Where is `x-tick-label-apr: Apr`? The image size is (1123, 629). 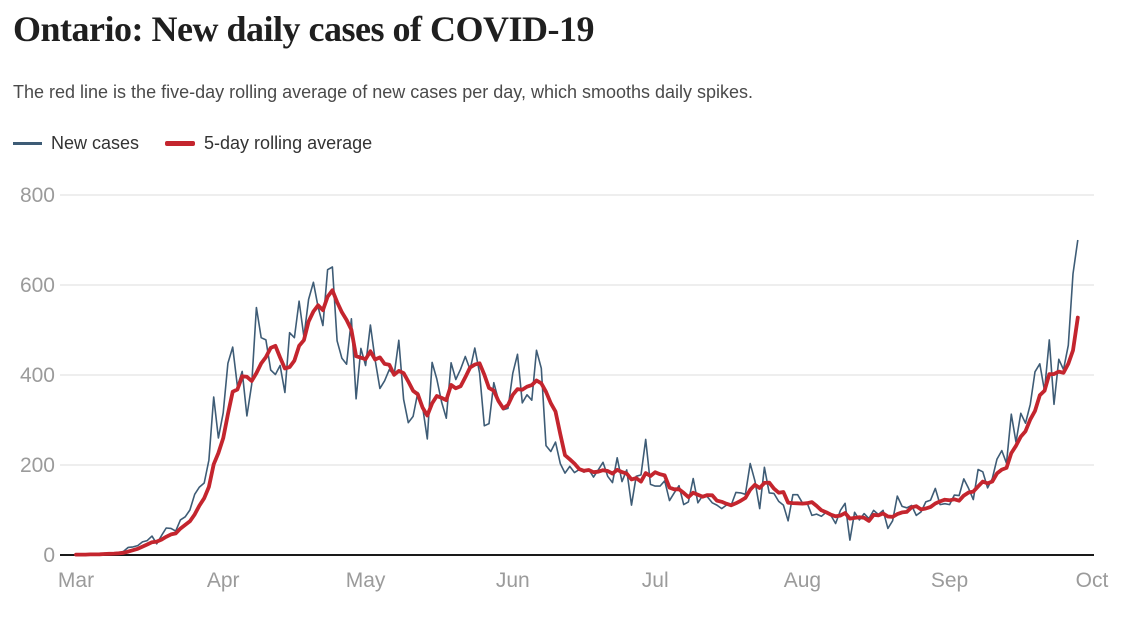 x-tick-label-apr: Apr is located at coordinates (223, 580).